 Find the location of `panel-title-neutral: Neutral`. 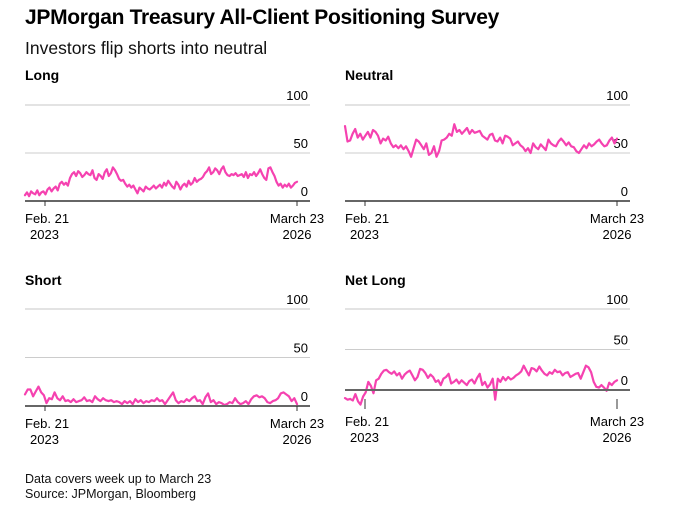

panel-title-neutral: Neutral is located at coordinates (369, 75).